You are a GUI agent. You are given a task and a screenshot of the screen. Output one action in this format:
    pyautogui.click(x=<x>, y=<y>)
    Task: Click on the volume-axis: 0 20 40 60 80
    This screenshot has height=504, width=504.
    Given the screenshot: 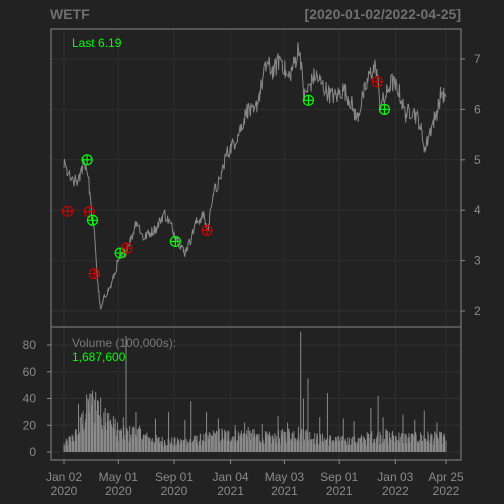 What is the action you would take?
    pyautogui.click(x=37, y=398)
    